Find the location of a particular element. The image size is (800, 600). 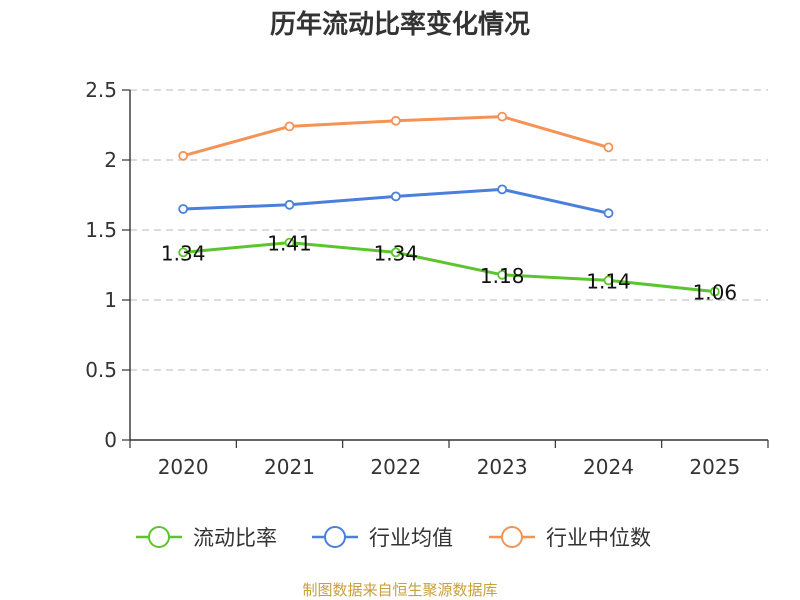

legend-item-3: 行业中位数 is located at coordinates (570, 538).